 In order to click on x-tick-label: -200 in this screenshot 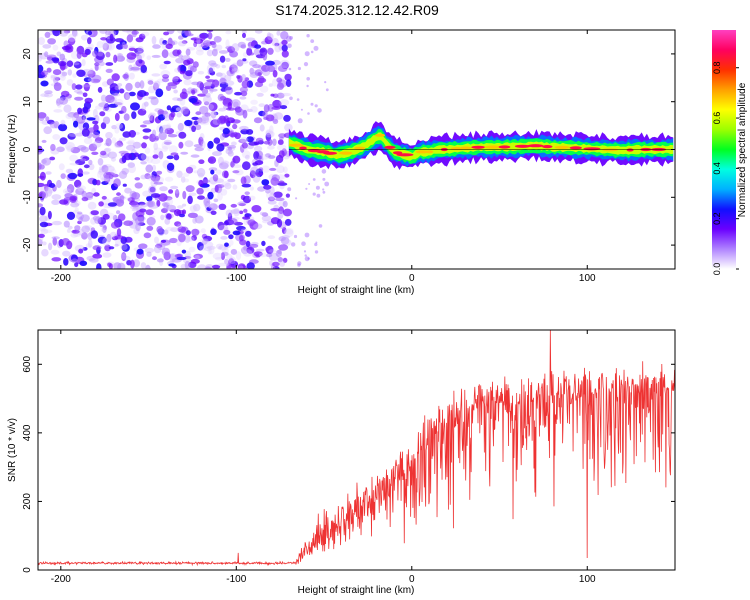, I will do `click(61, 579)`.